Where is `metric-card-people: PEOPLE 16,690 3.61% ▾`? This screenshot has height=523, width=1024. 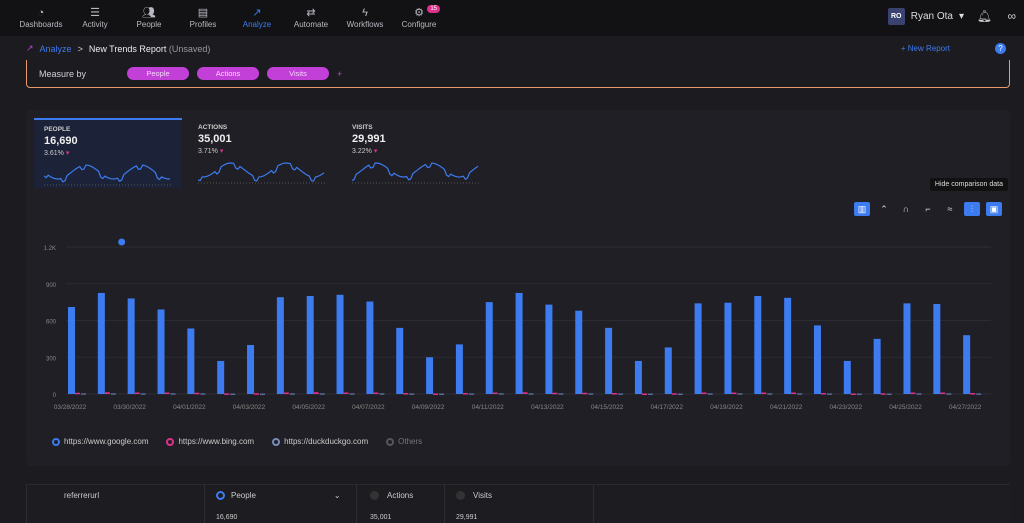 metric-card-people: PEOPLE 16,690 3.61% ▾ is located at coordinates (108, 153).